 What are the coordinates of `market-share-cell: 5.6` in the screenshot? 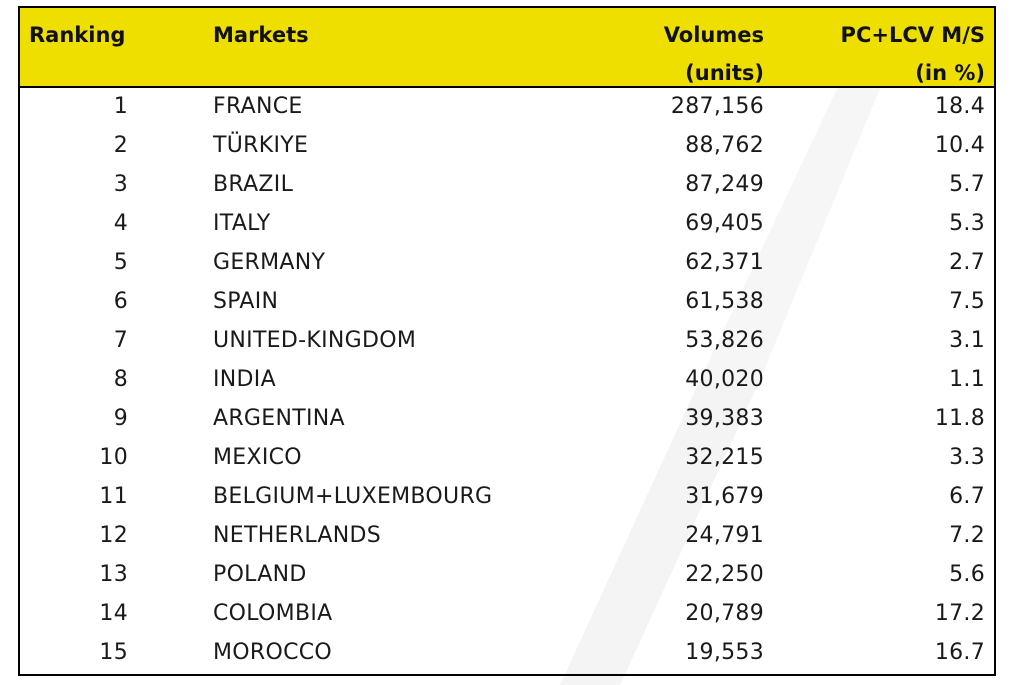 It's located at (967, 574).